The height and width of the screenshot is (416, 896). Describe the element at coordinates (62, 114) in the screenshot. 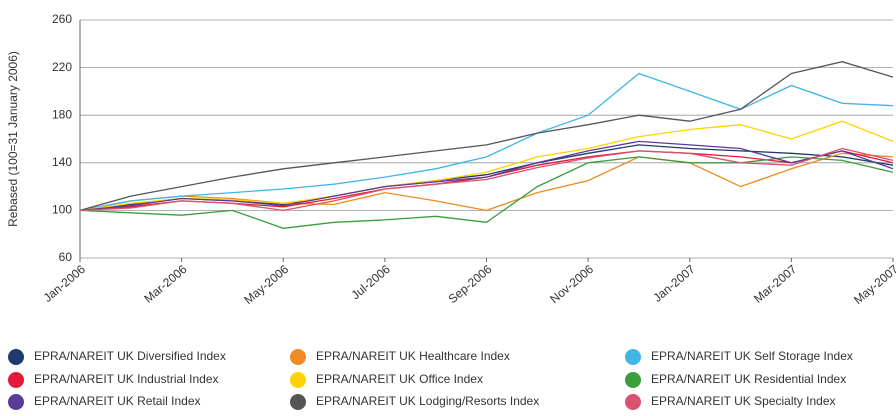

I see `y-tick-label: 180` at that location.